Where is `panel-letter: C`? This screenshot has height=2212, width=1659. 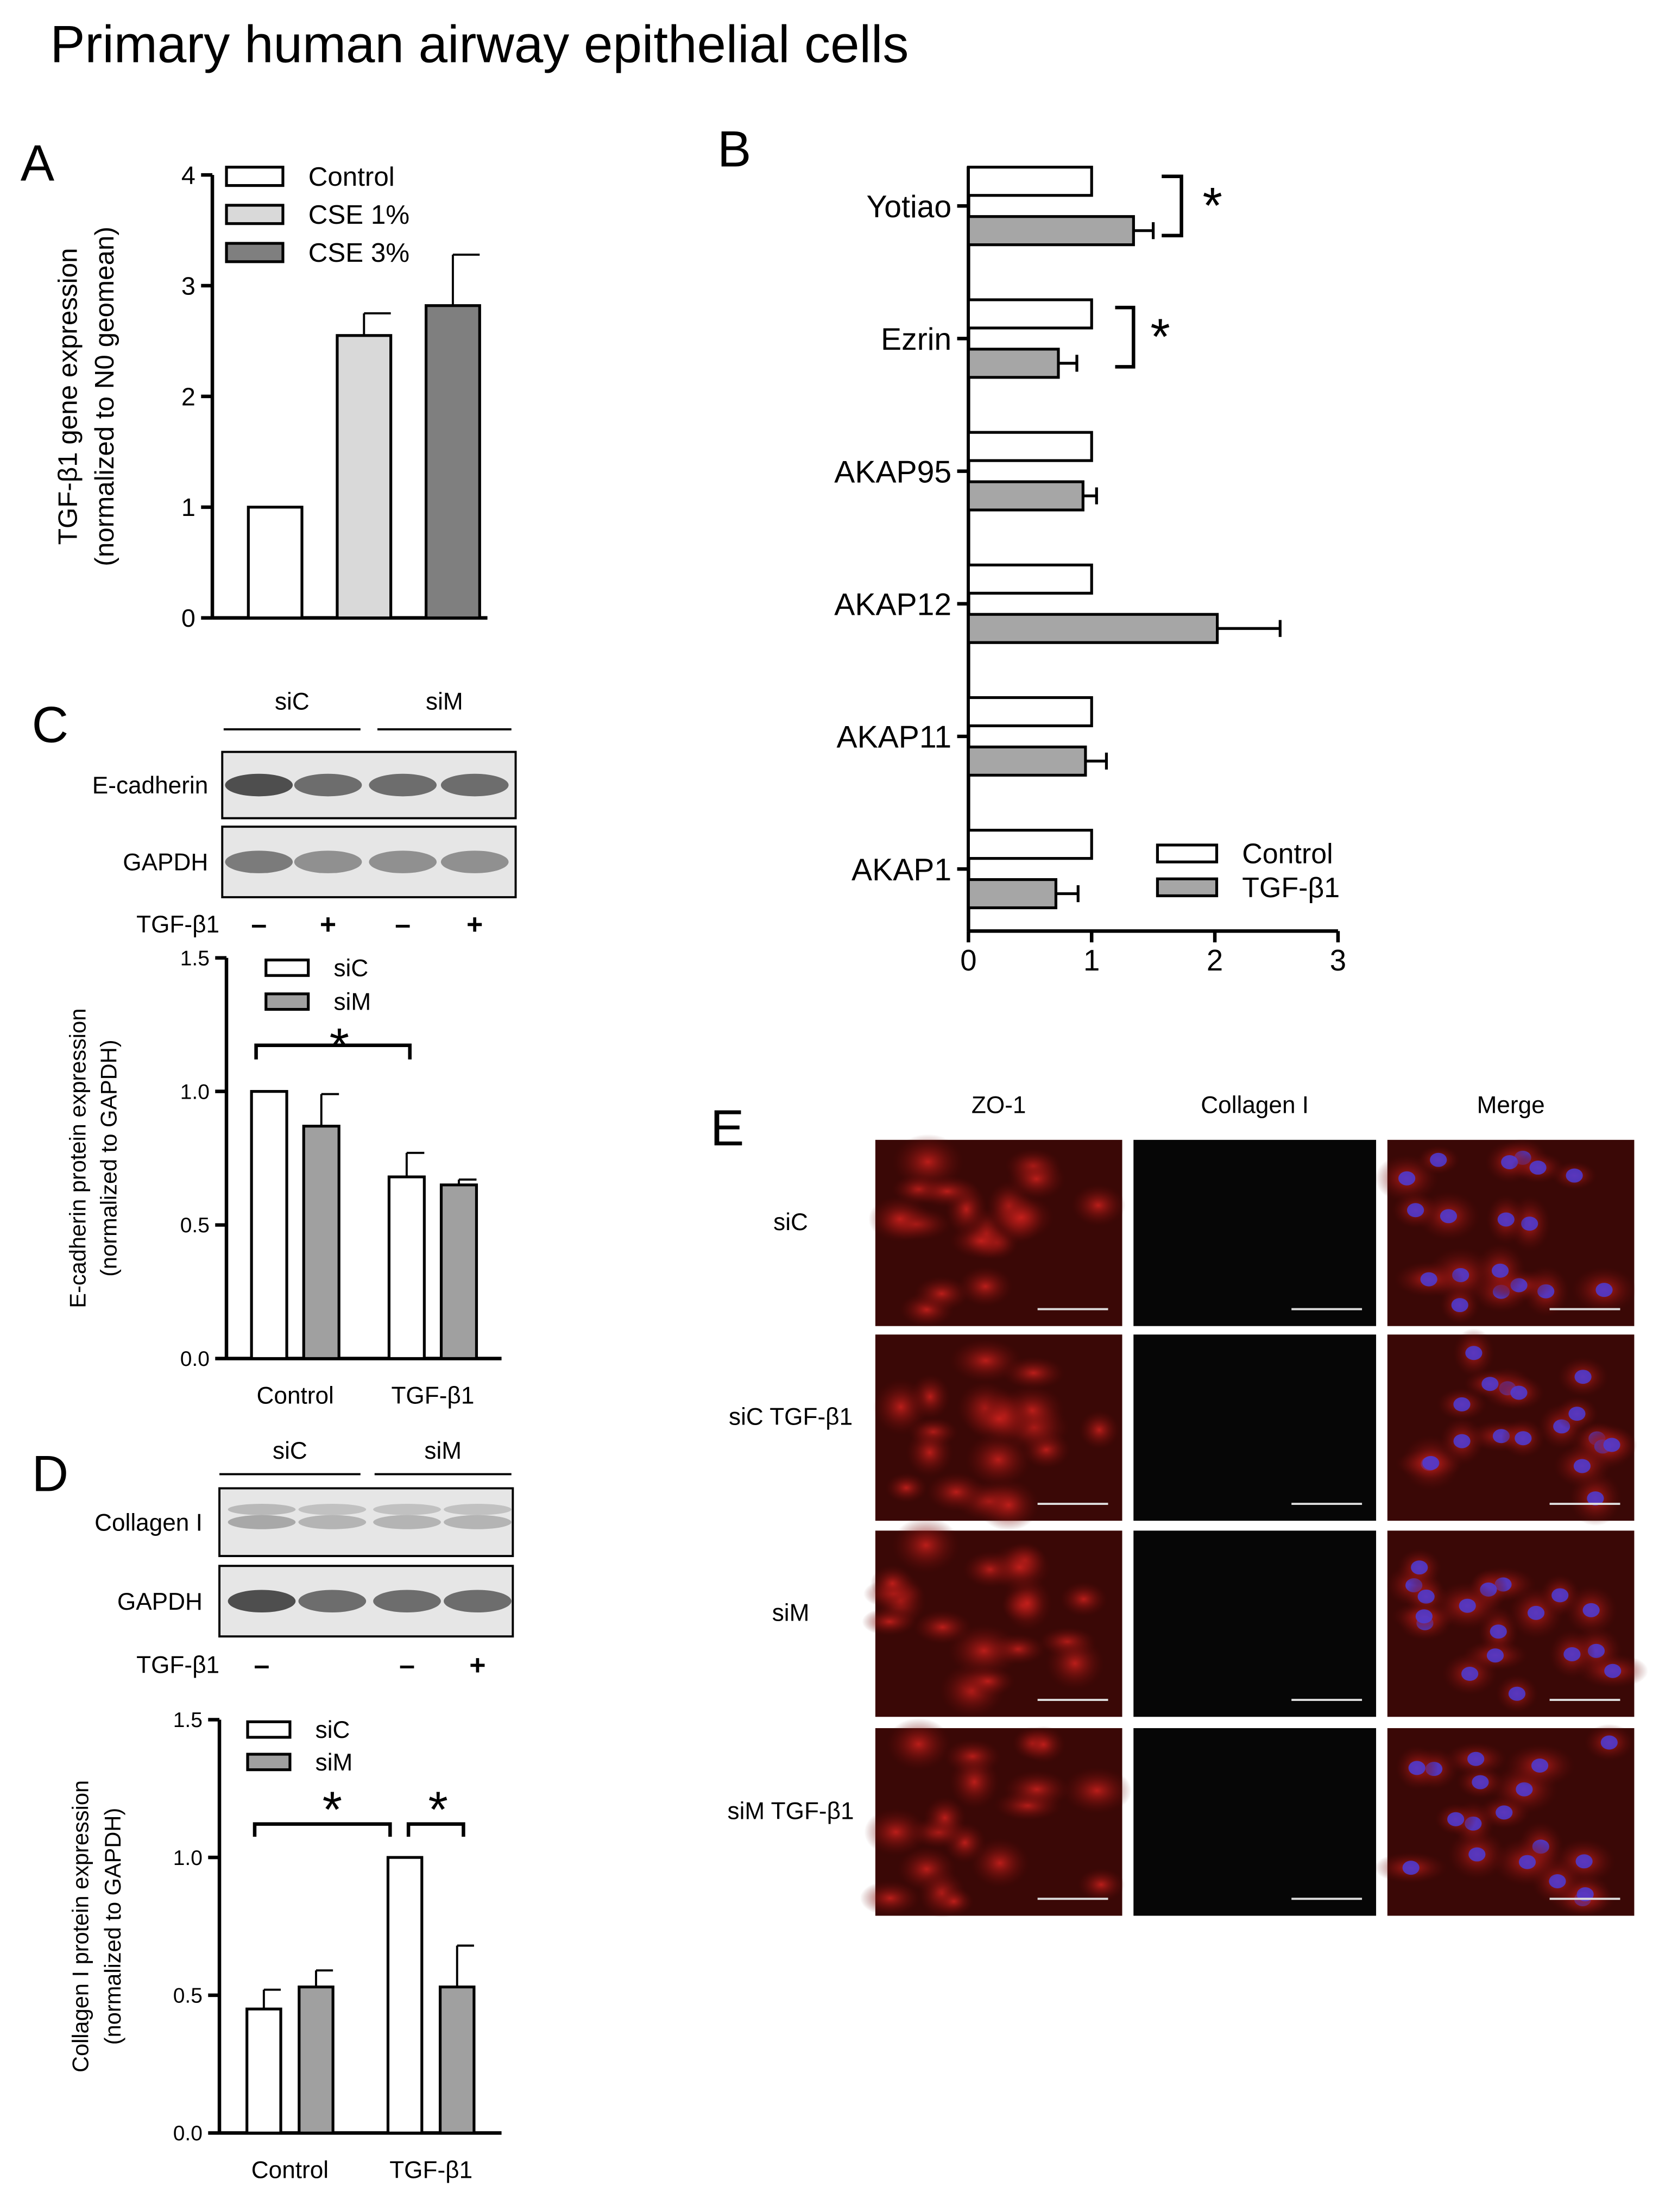 panel-letter: C is located at coordinates (51, 724).